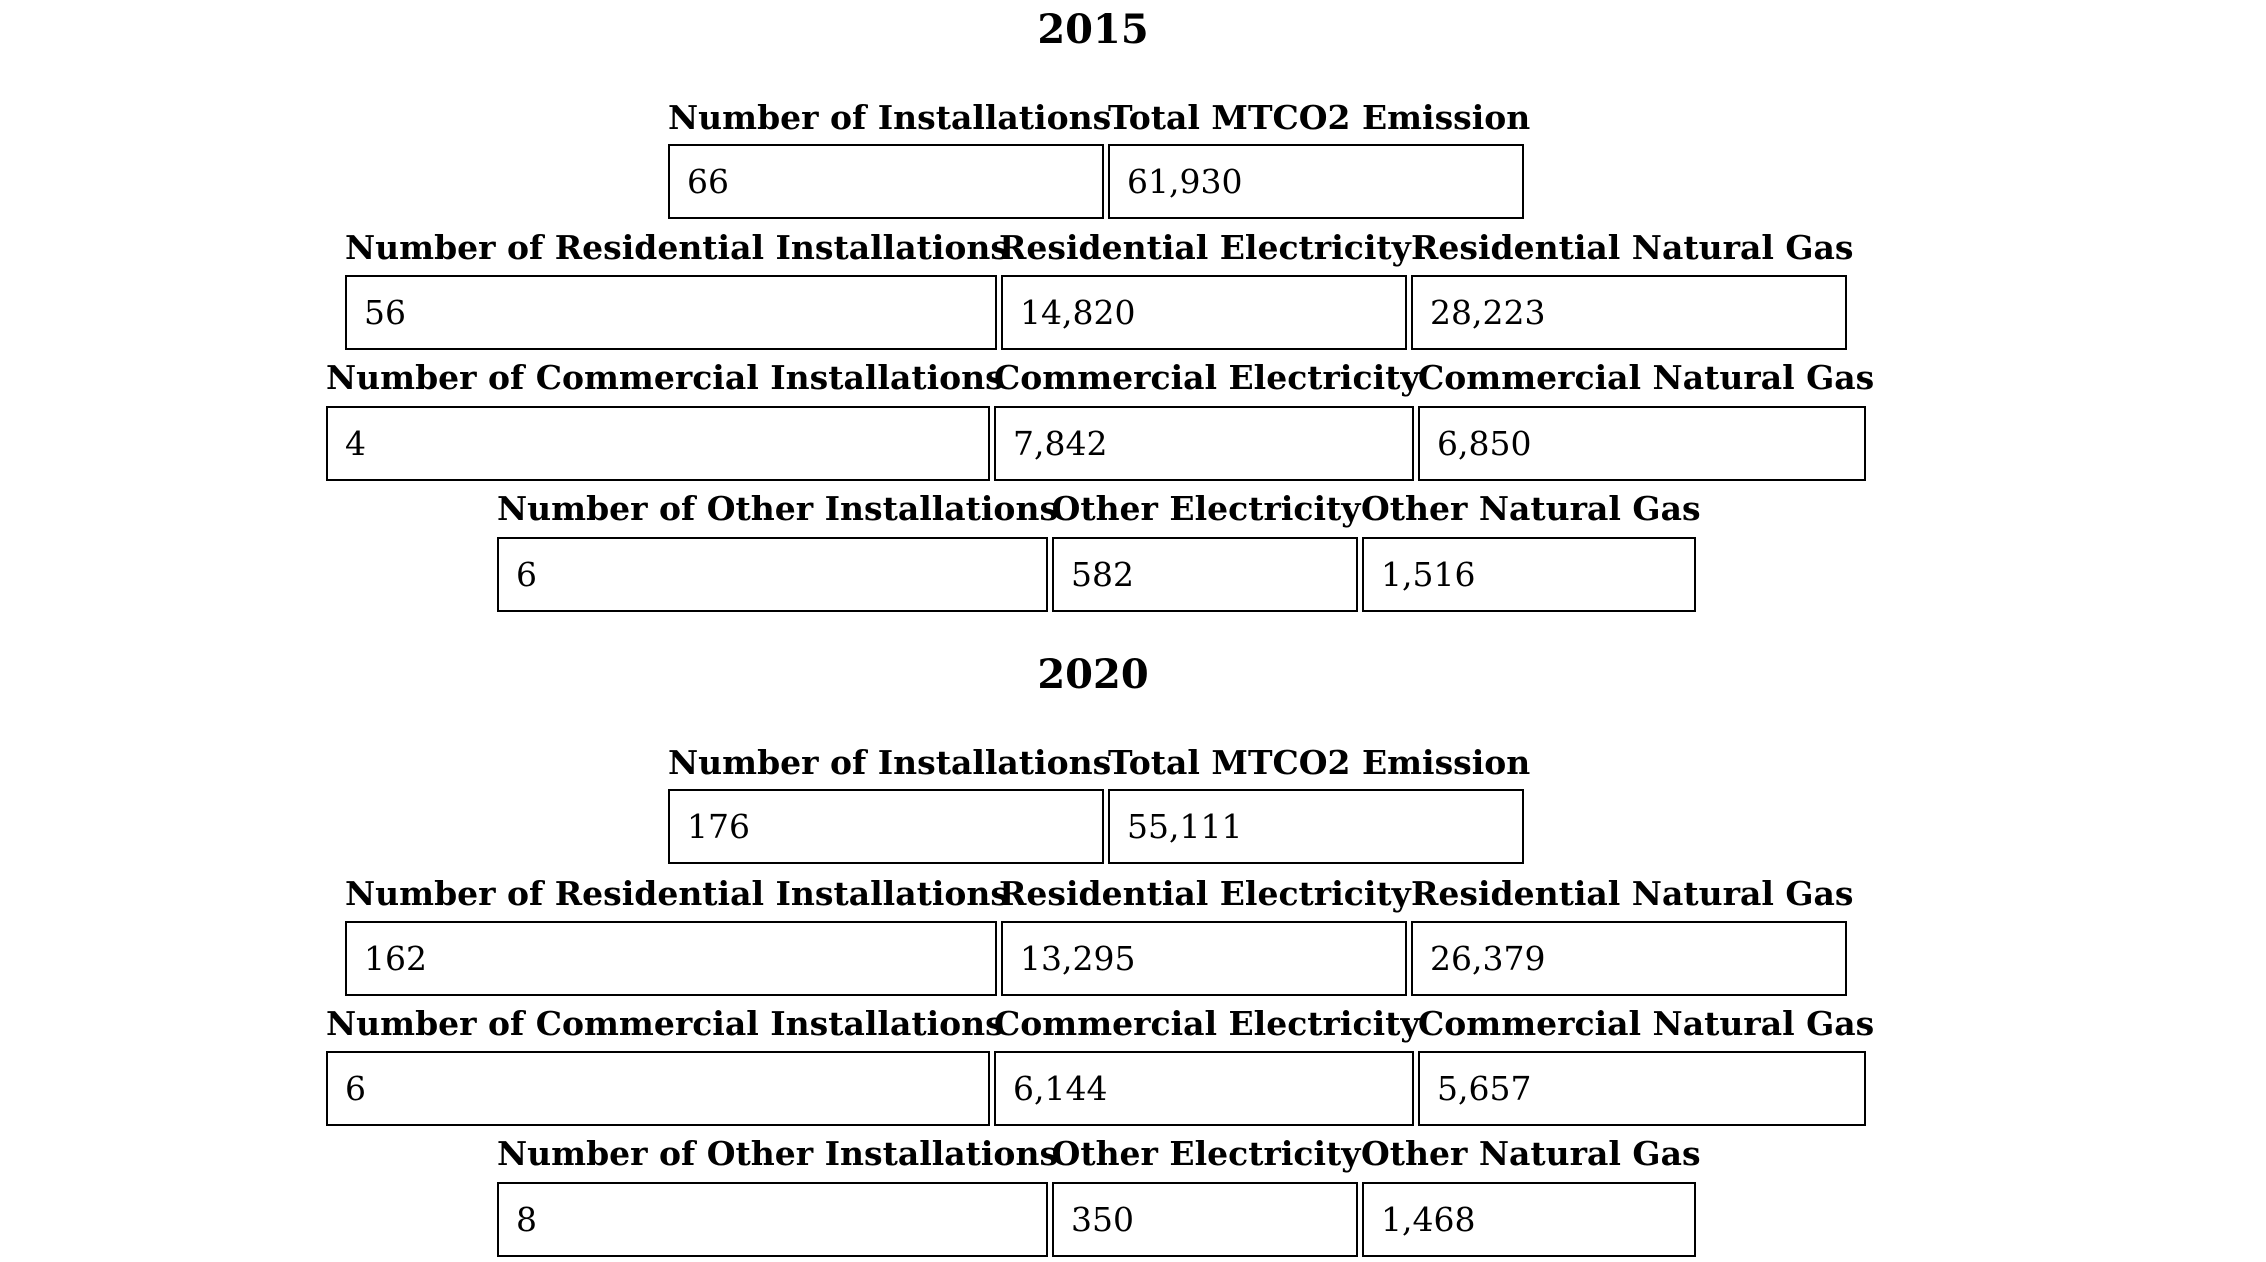 The height and width of the screenshot is (1262, 2266). Describe the element at coordinates (1204, 312) in the screenshot. I see `value-residential-electricity: 14,820` at that location.